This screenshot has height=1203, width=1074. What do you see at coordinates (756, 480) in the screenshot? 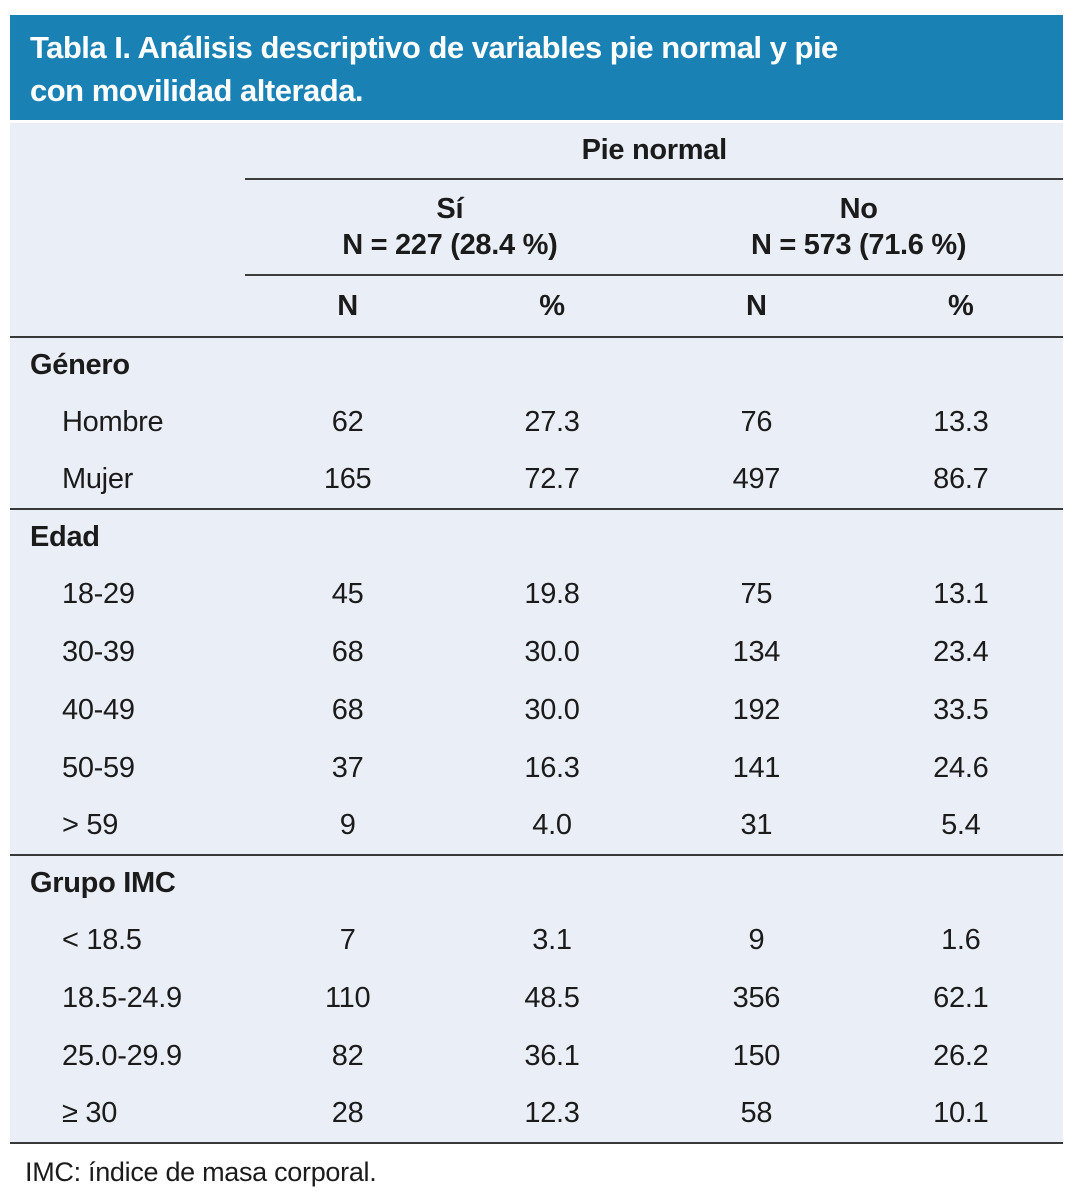
I see `cell-value: 497` at bounding box center [756, 480].